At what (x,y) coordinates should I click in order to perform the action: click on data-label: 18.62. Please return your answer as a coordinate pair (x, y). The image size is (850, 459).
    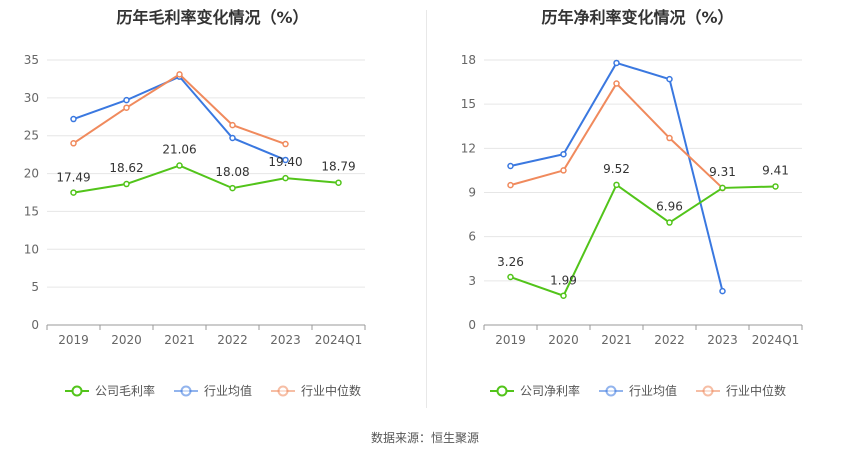
    Looking at the image, I should click on (126, 168).